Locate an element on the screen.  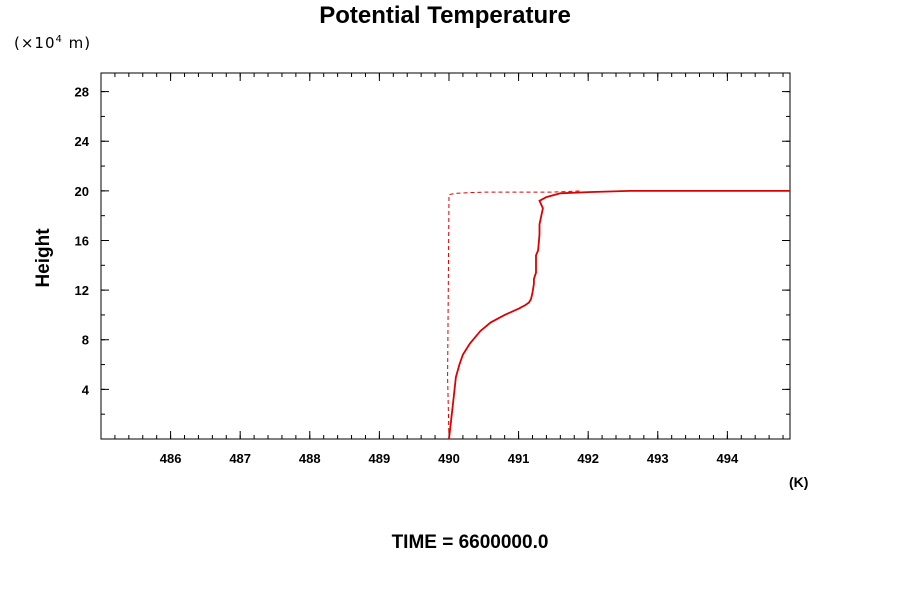
chart-title: Potential Temperature is located at coordinates (445, 15).